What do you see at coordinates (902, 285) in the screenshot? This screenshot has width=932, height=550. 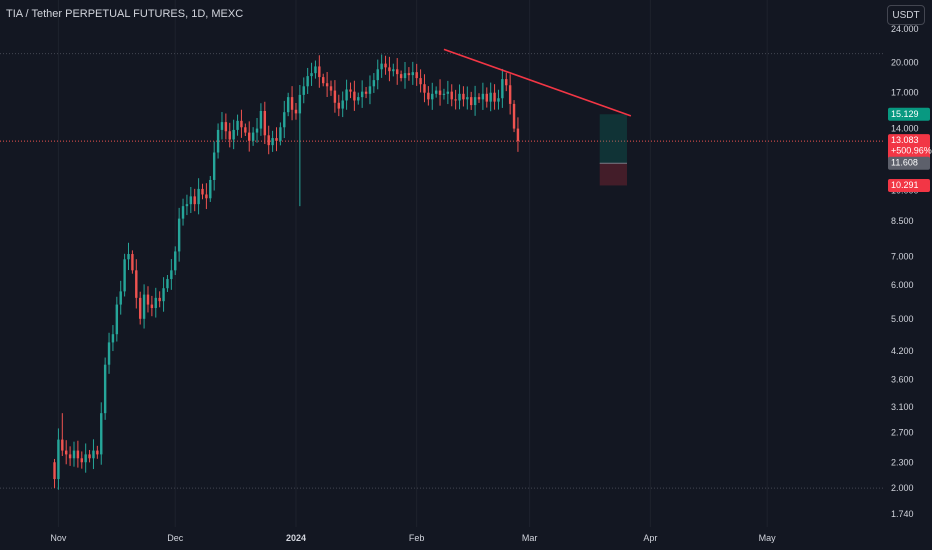 I see `y-tick-label: 6.000` at bounding box center [902, 285].